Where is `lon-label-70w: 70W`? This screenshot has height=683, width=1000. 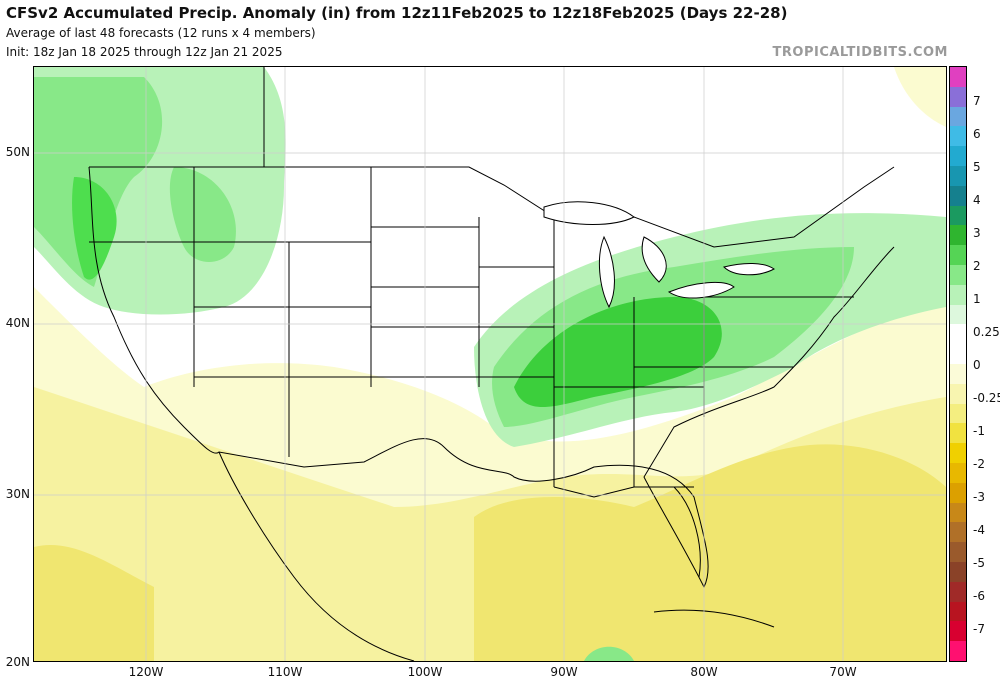
lon-label-70w: 70W is located at coordinates (843, 672).